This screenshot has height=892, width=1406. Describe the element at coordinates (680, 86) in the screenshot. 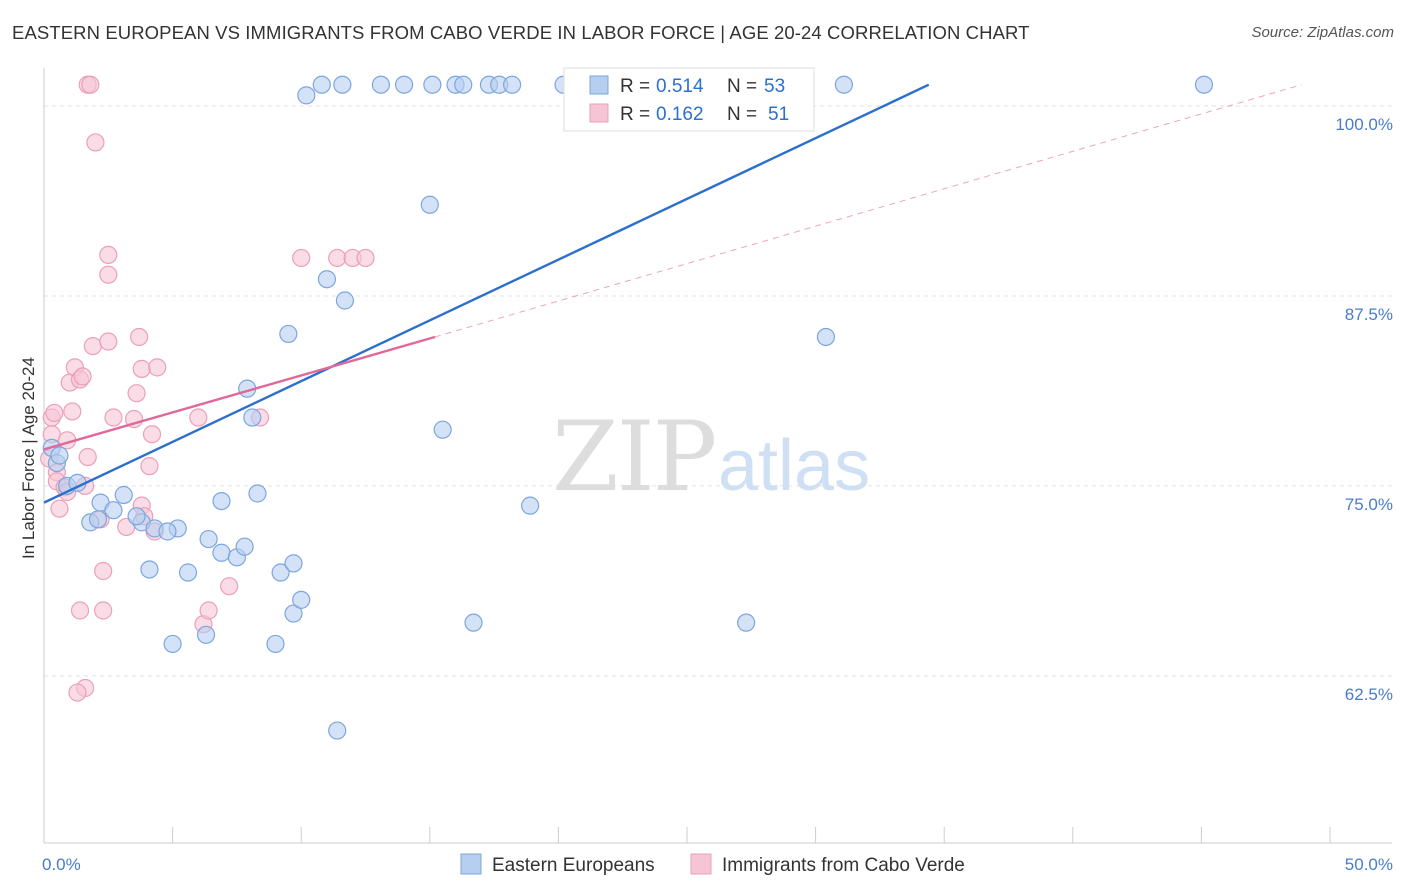

I see `legend-r-value-blue: 0.514` at that location.